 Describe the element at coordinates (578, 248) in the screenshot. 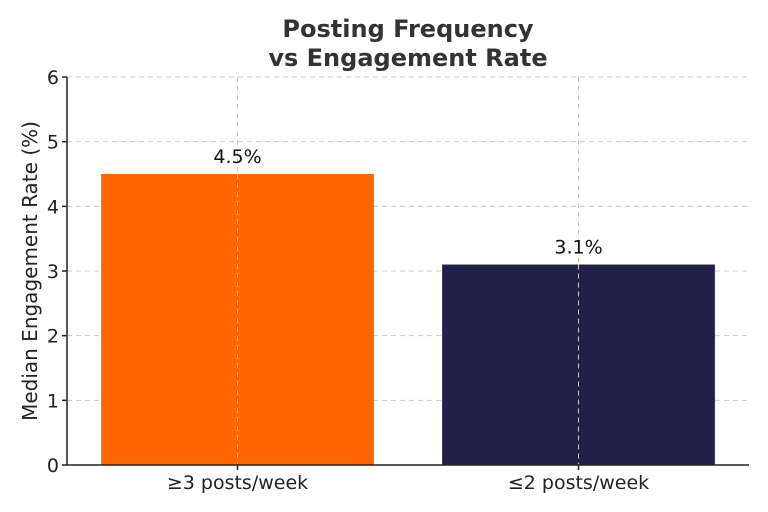

I see `bar-data-label: 3.1%` at that location.